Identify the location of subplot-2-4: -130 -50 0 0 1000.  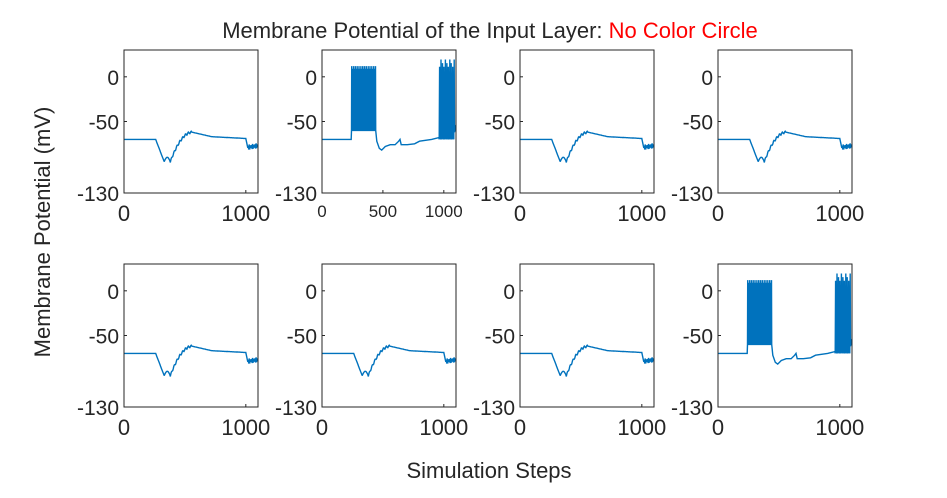
(767, 351).